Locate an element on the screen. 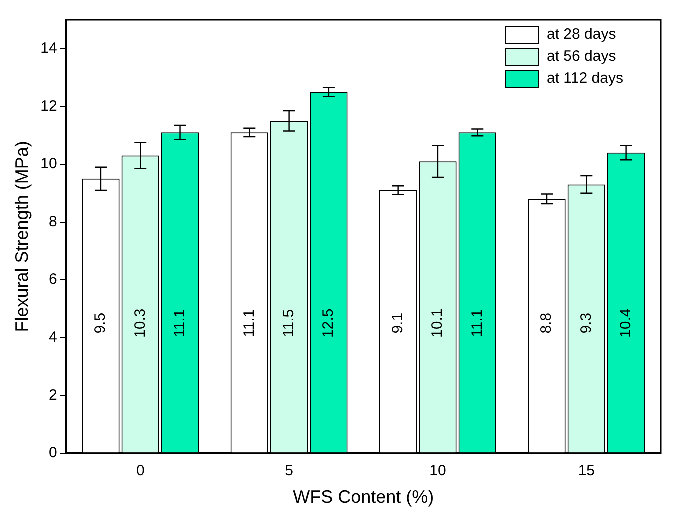  data-label: 11.5 is located at coordinates (289, 323).